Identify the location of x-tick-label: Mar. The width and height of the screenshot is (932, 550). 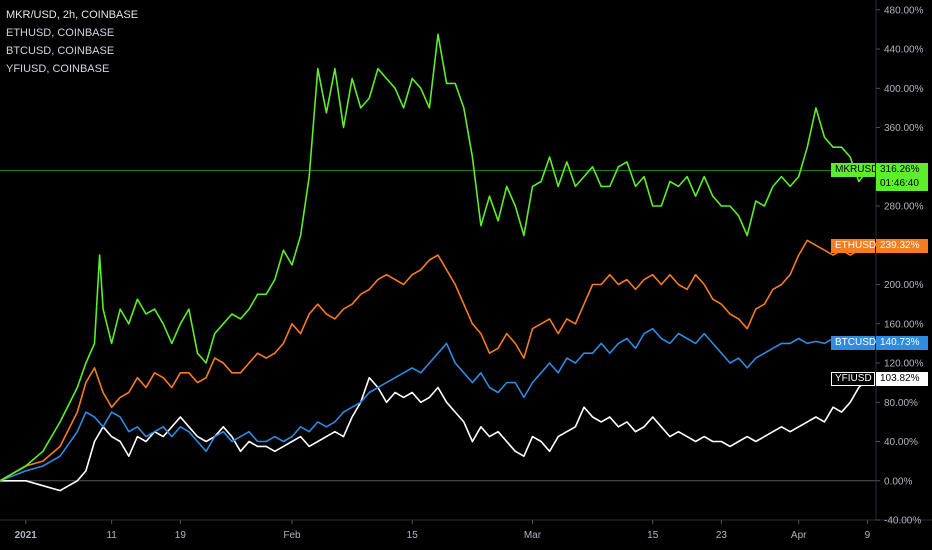
(533, 535).